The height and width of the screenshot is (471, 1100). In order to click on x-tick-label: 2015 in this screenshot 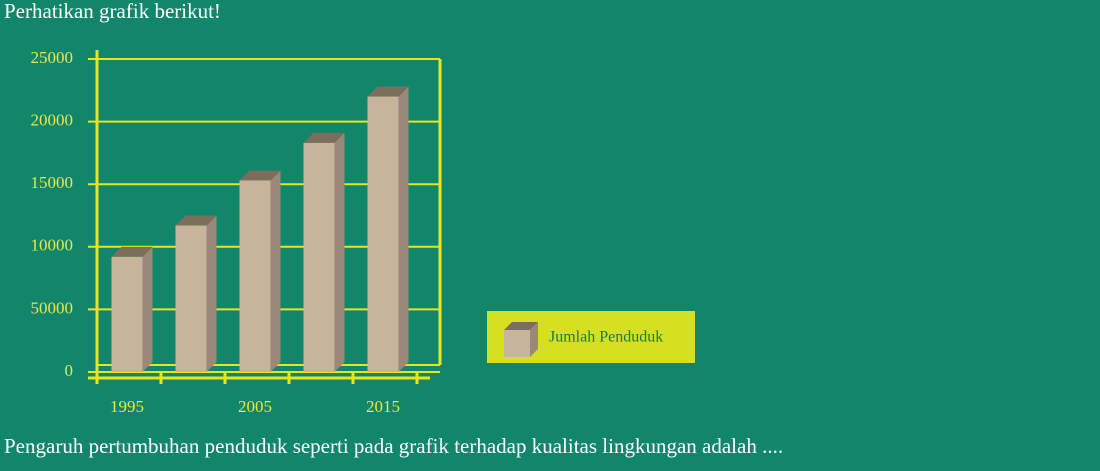, I will do `click(383, 406)`.